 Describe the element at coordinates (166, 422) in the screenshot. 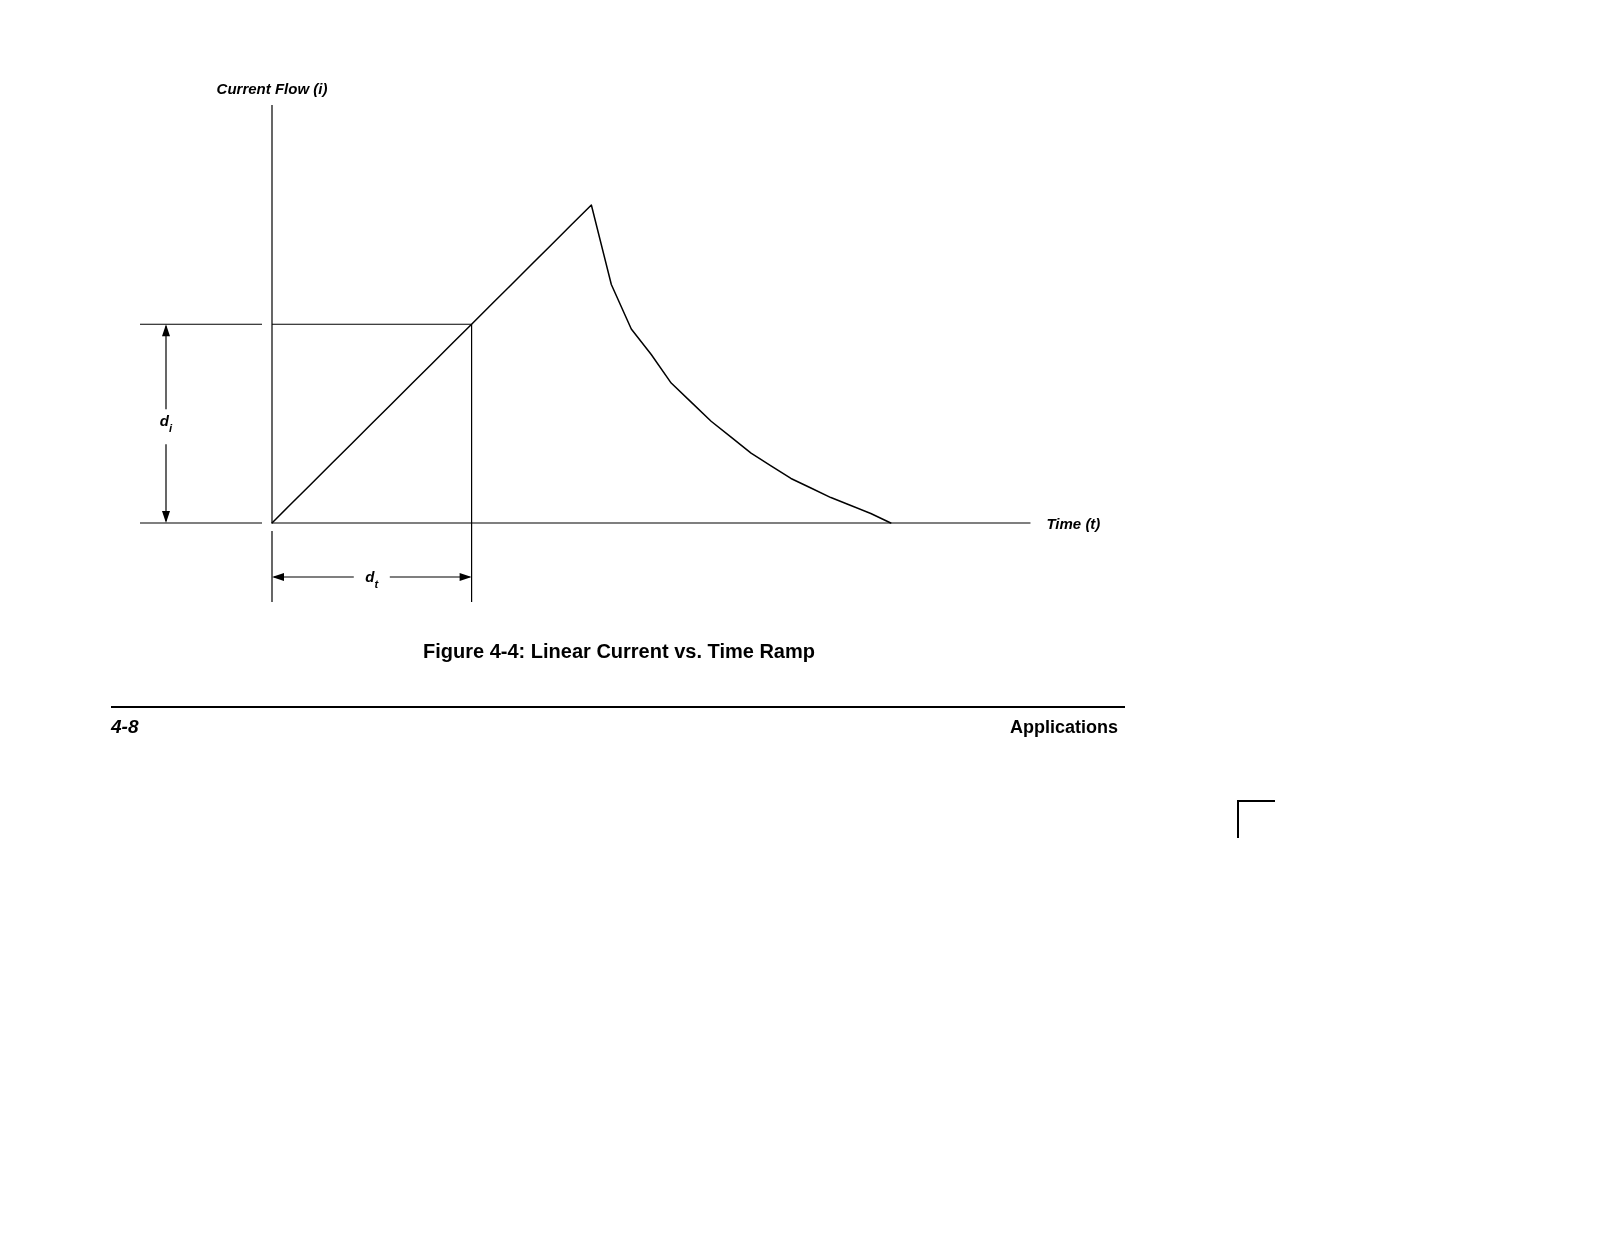

I see `ref-line-label: d$_{i}$` at that location.